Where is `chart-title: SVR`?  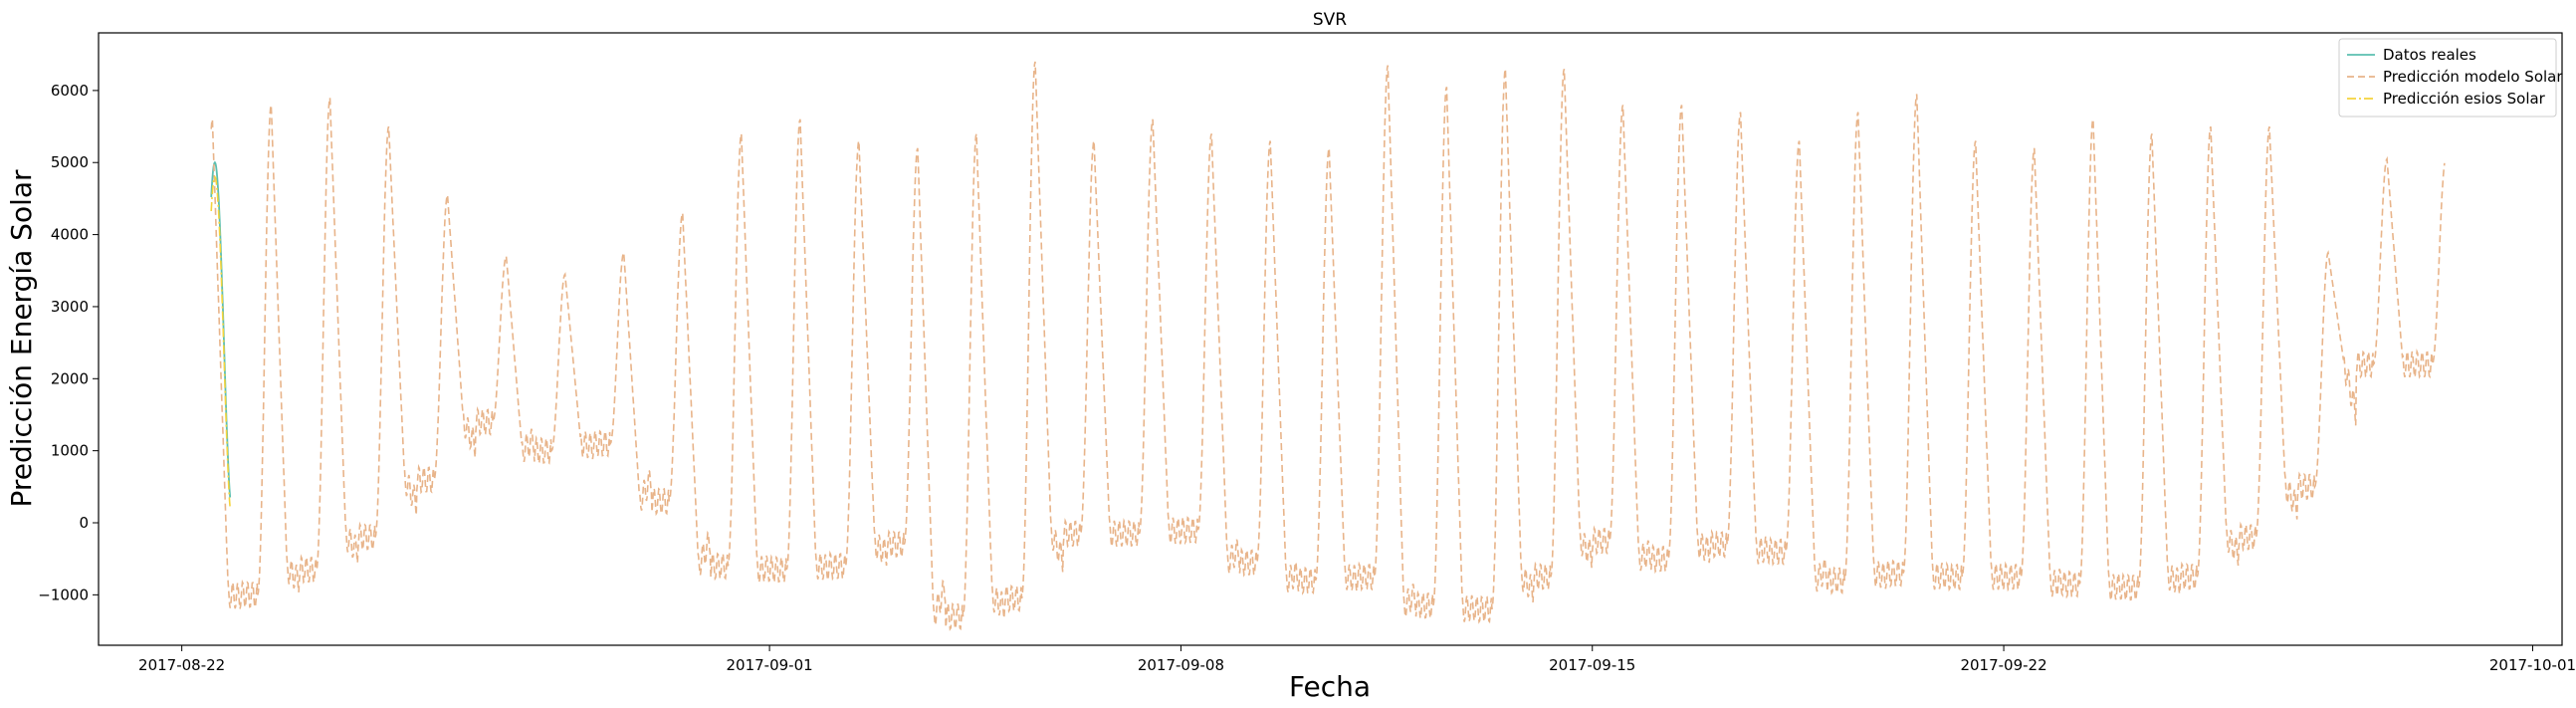 chart-title: SVR is located at coordinates (1330, 20).